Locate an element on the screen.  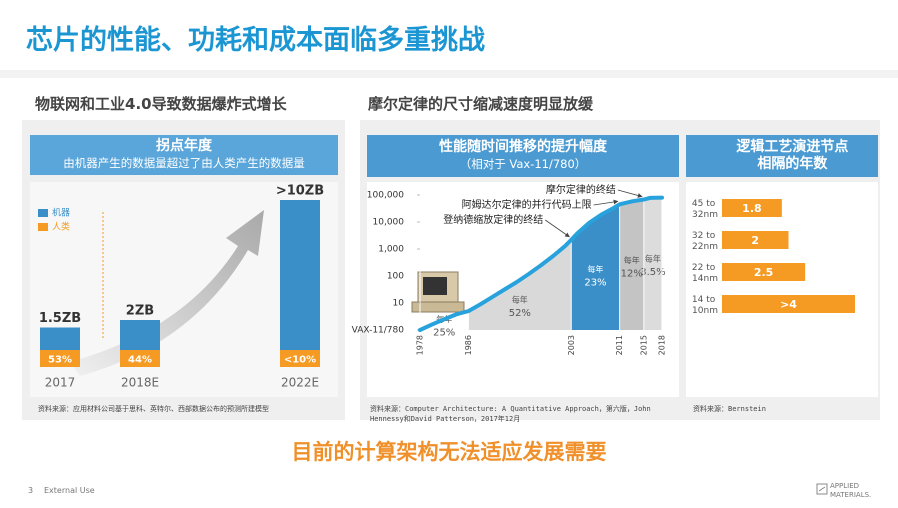
y-tick-label: 100,000 is located at coordinates (385, 196).